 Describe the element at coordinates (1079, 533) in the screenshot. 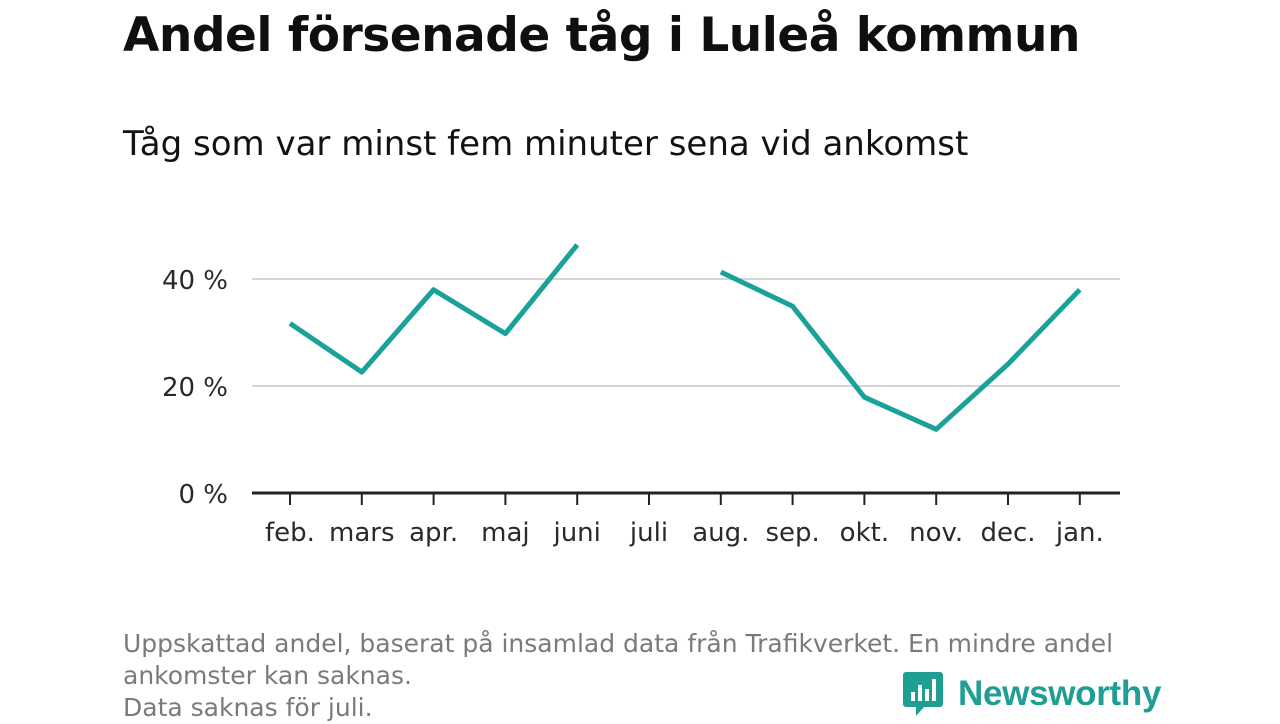

I see `x-tick-label: jan.` at that location.